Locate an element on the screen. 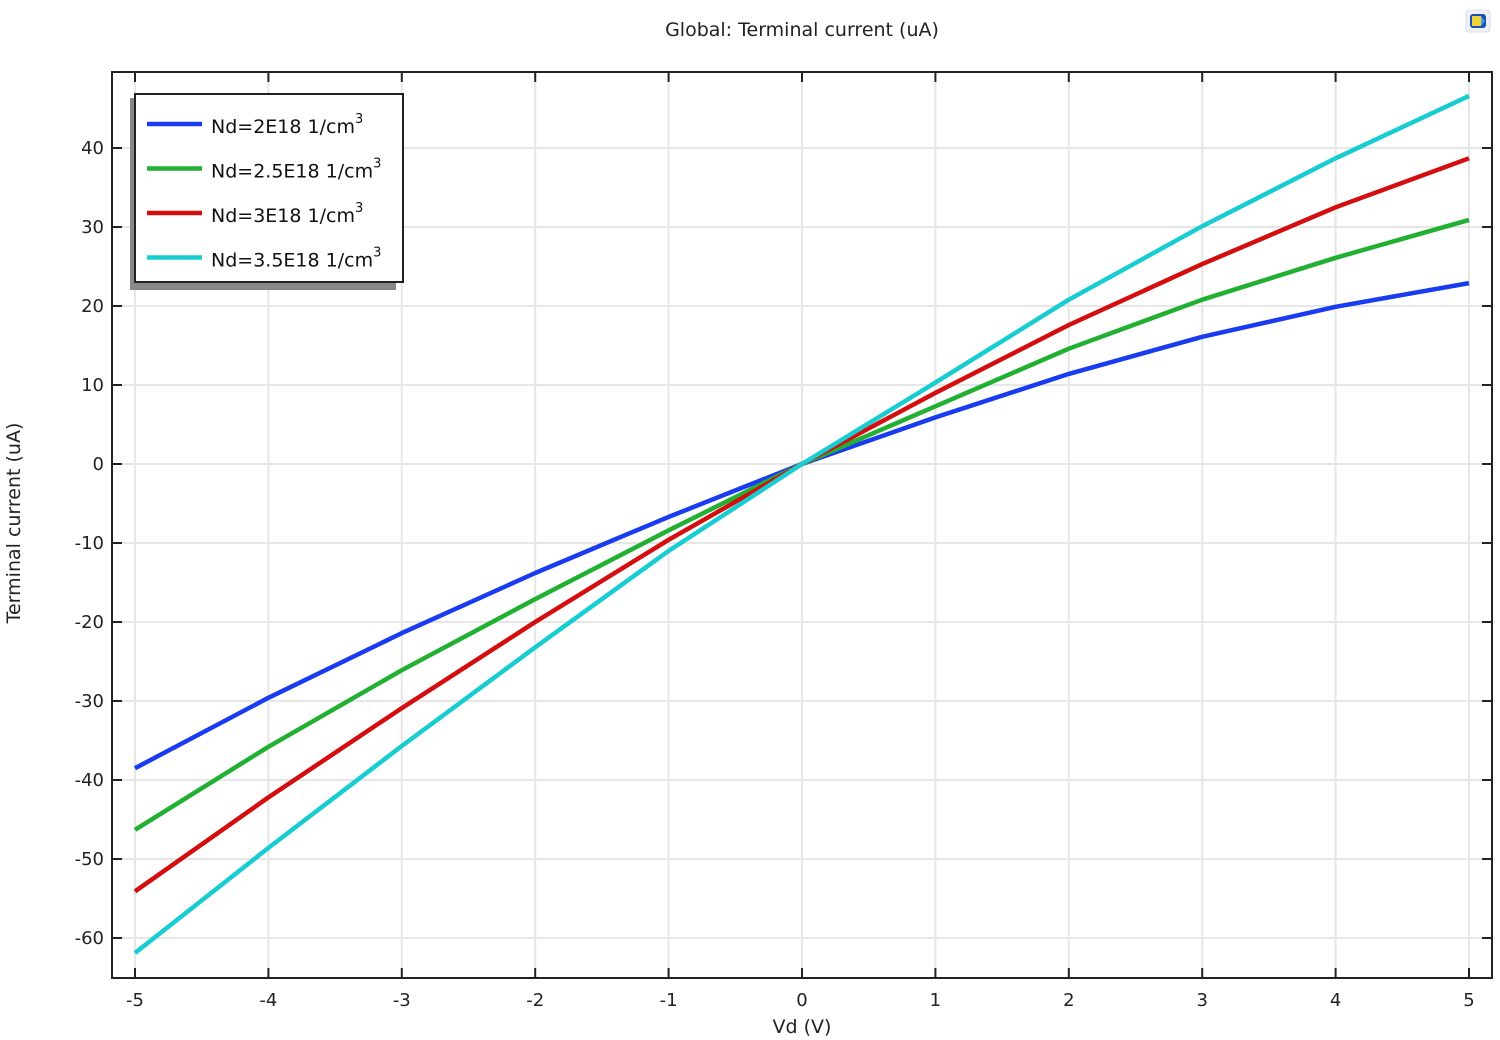 This screenshot has width=1500, height=1040. y-tick-label: -20 is located at coordinates (89, 622).